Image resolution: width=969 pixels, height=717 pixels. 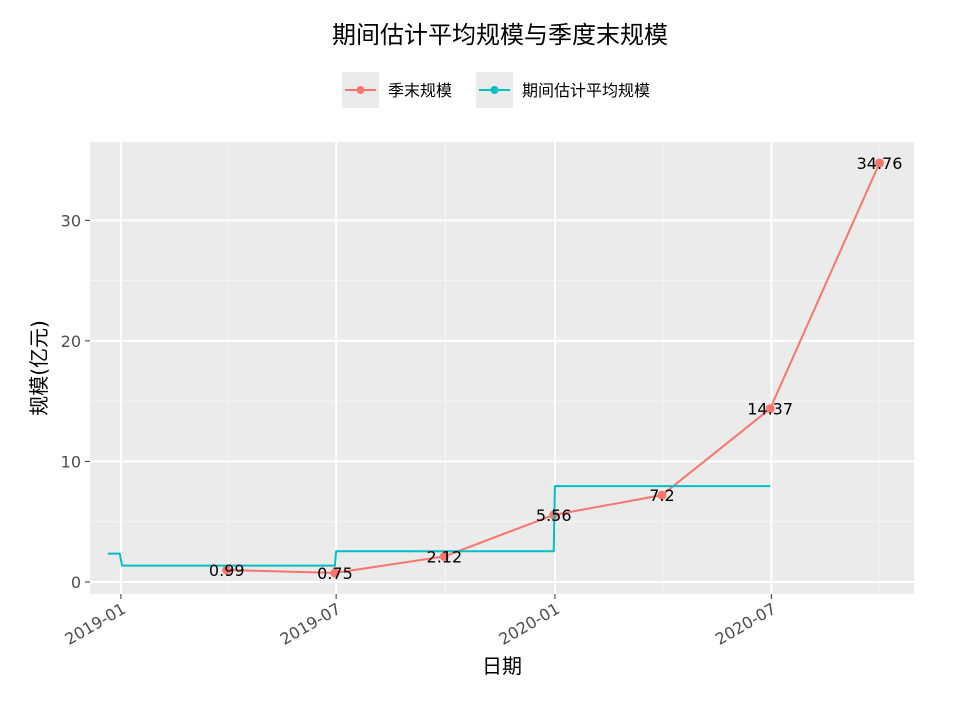 I want to click on x-tick-label: 2019-07, so click(x=310, y=624).